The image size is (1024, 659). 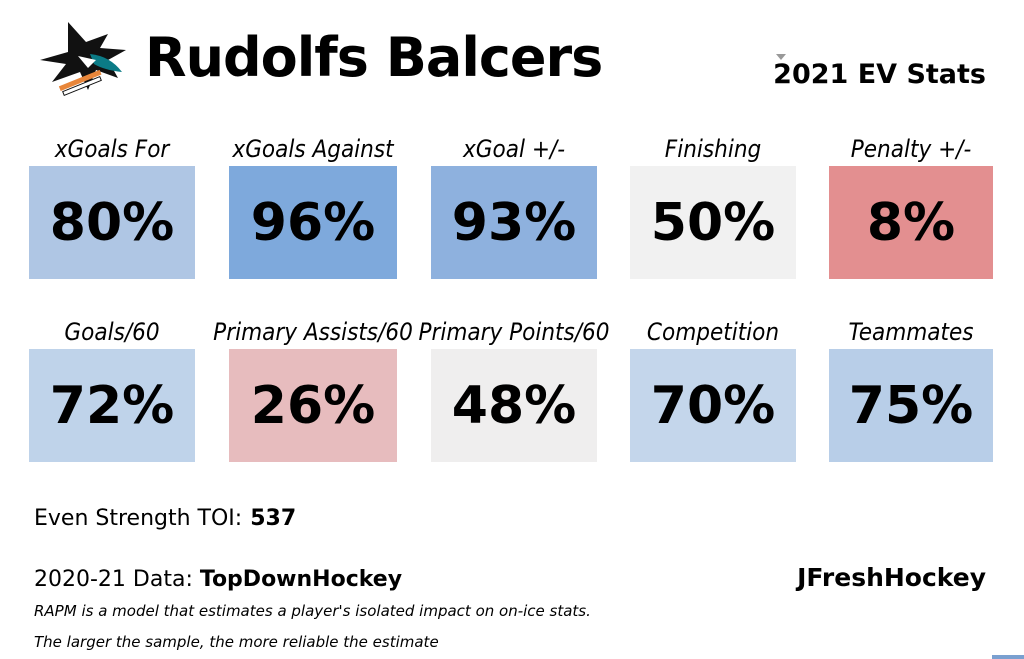 What do you see at coordinates (713, 332) in the screenshot?
I see `stat-label: Competition` at bounding box center [713, 332].